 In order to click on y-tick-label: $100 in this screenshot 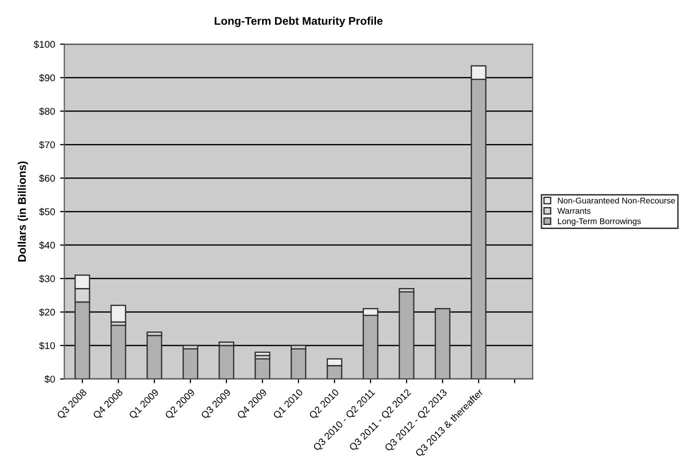, I will do `click(44, 44)`.